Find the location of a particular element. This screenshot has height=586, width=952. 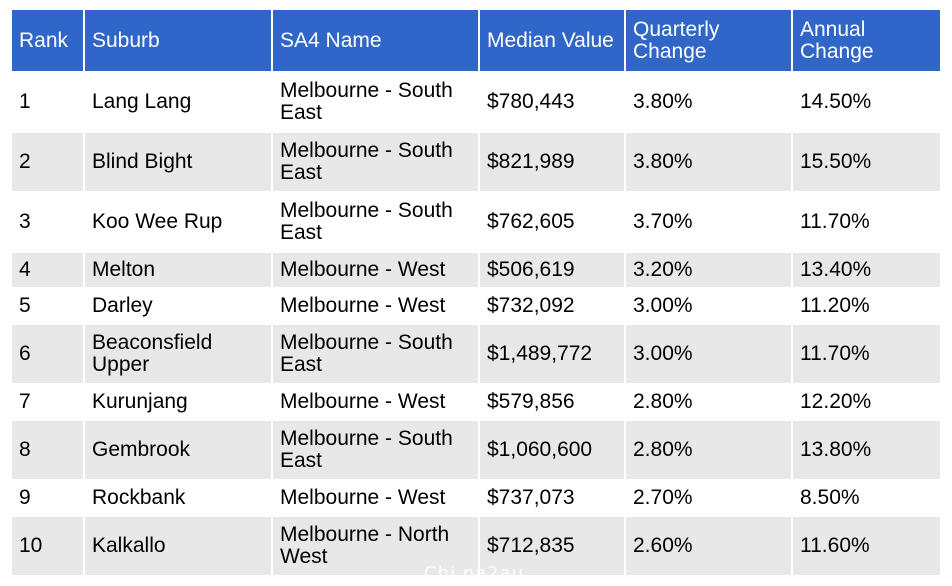

annual-change-cell: 11.60% is located at coordinates (866, 545).